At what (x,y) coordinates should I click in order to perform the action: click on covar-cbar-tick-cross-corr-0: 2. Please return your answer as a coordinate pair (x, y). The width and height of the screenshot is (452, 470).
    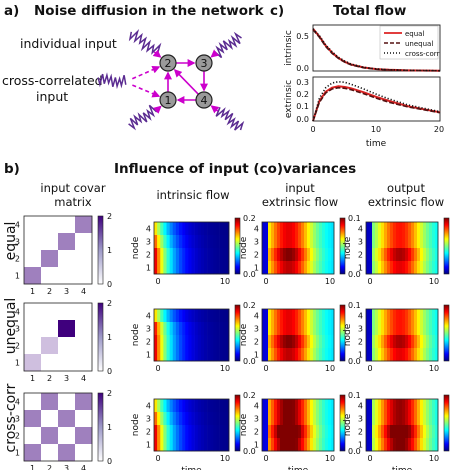
    Looking at the image, I should click on (109, 393).